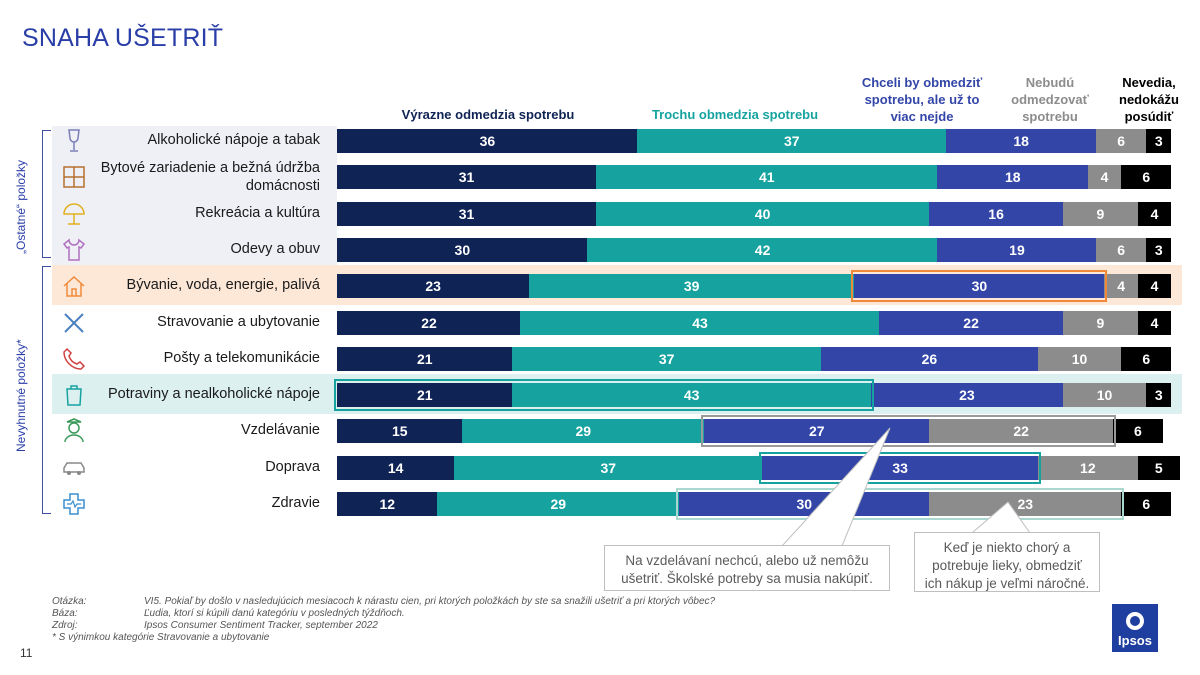 The height and width of the screenshot is (675, 1200). I want to click on bar-segment: 19, so click(1017, 250).